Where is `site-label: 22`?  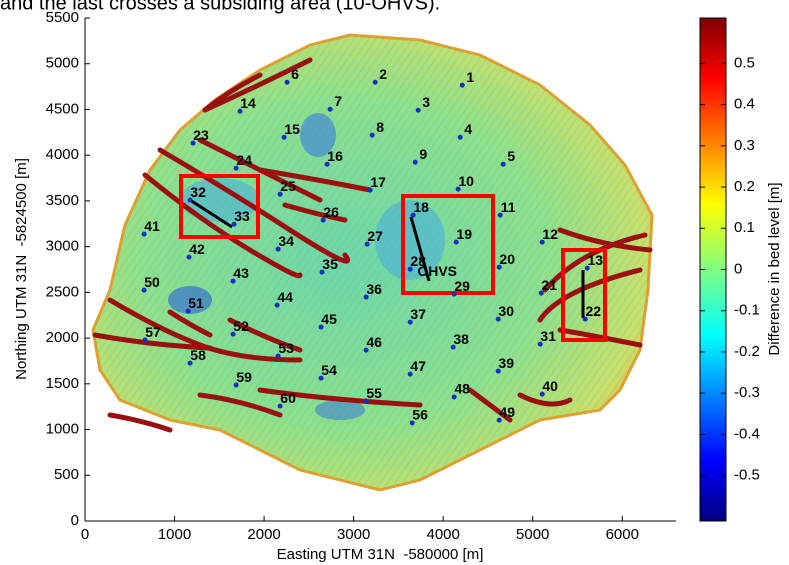
site-label: 22 is located at coordinates (593, 311).